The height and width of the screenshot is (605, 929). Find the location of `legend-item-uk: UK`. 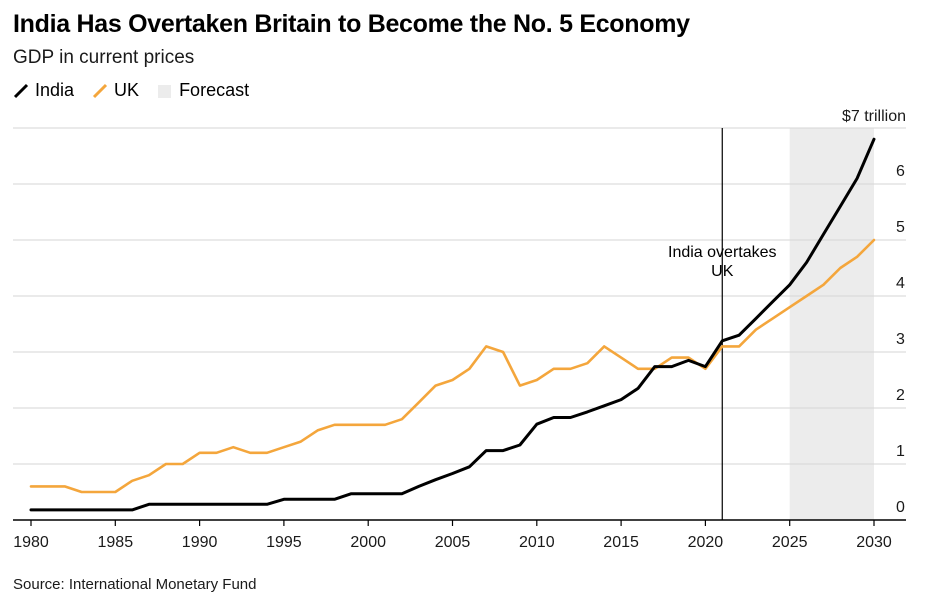

legend-item-uk: UK is located at coordinates (115, 90).